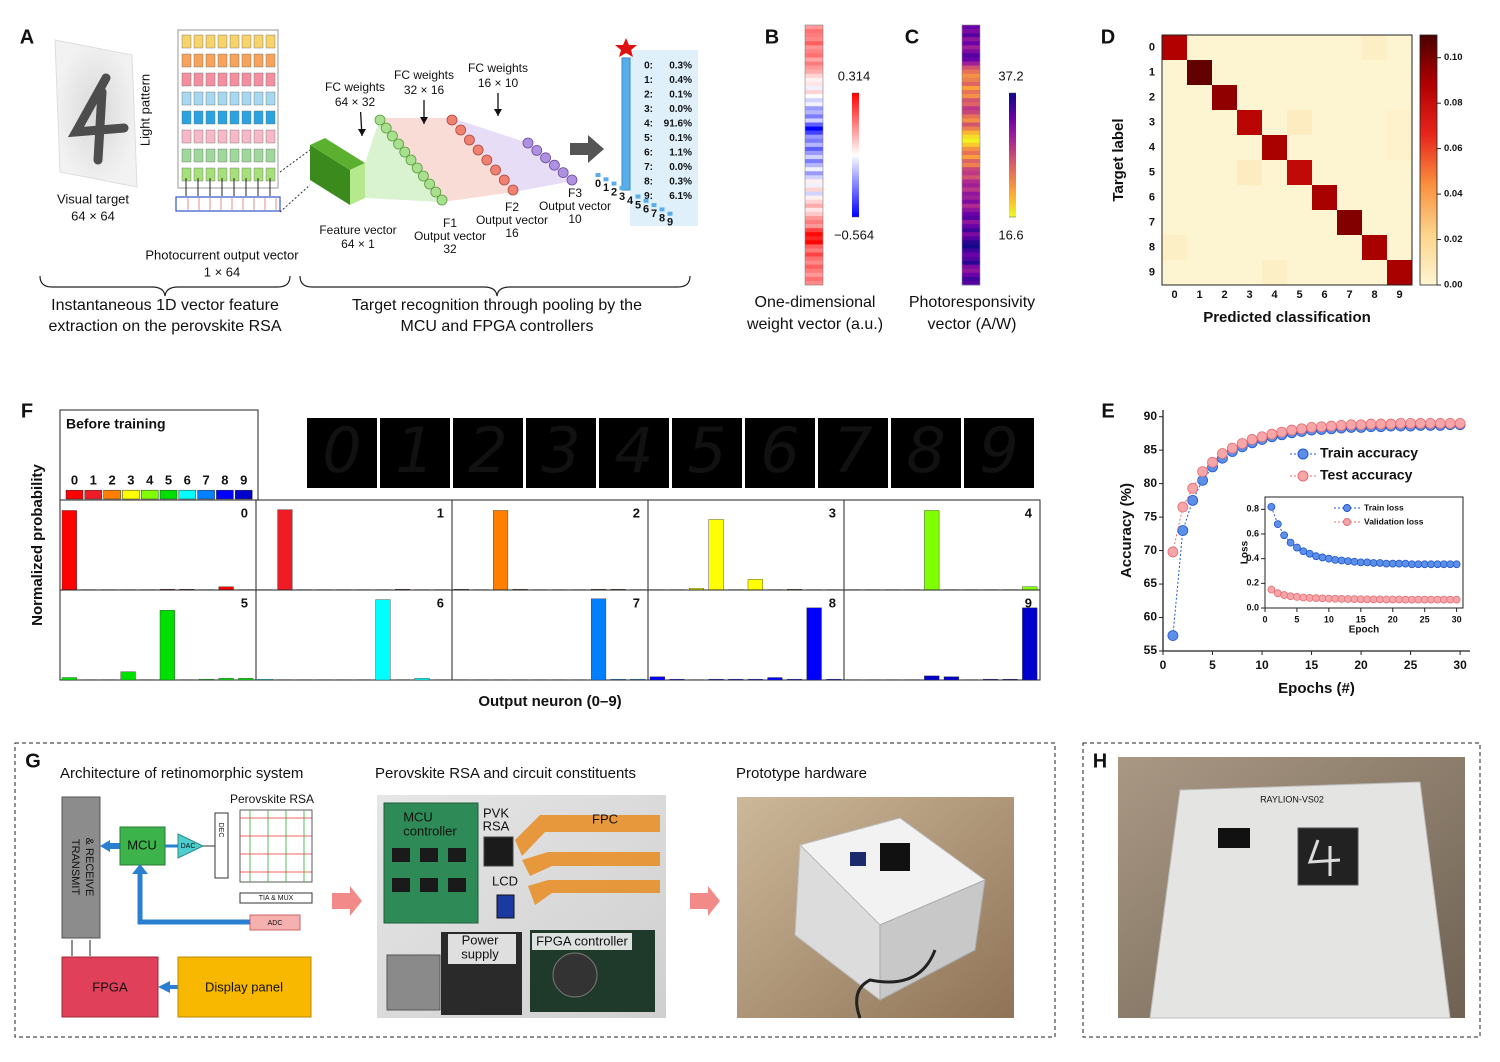 Image resolution: width=1500 pixels, height=1062 pixels. I want to click on dec-block, so click(221, 845).